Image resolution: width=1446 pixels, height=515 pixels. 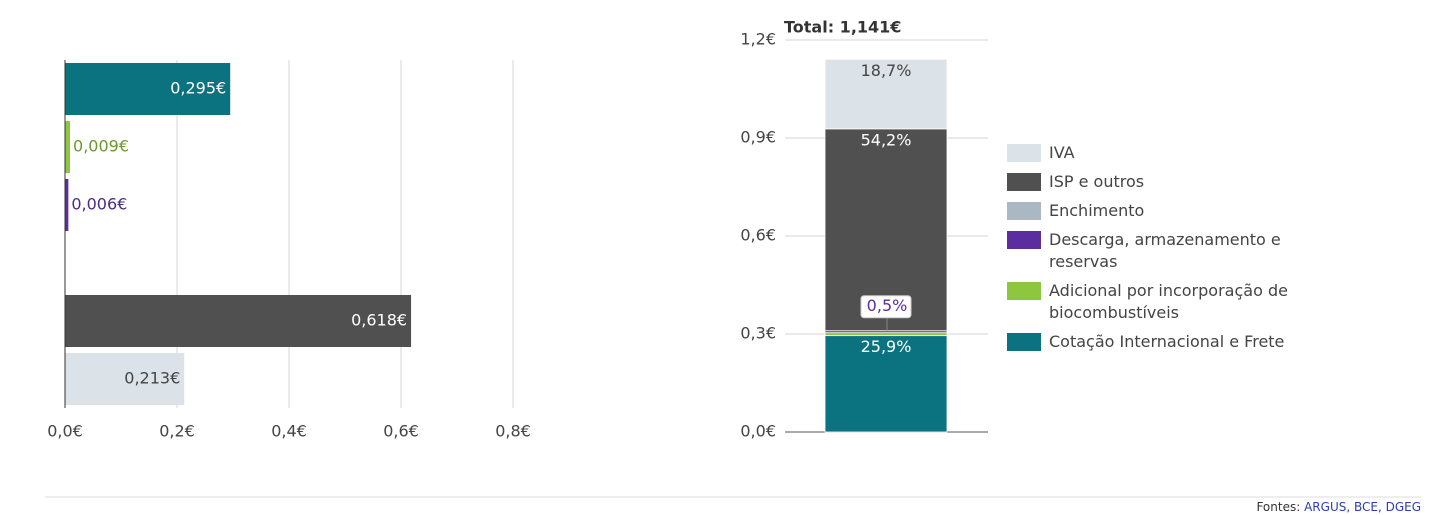 What do you see at coordinates (1062, 152) in the screenshot?
I see `legend-label: IVA` at bounding box center [1062, 152].